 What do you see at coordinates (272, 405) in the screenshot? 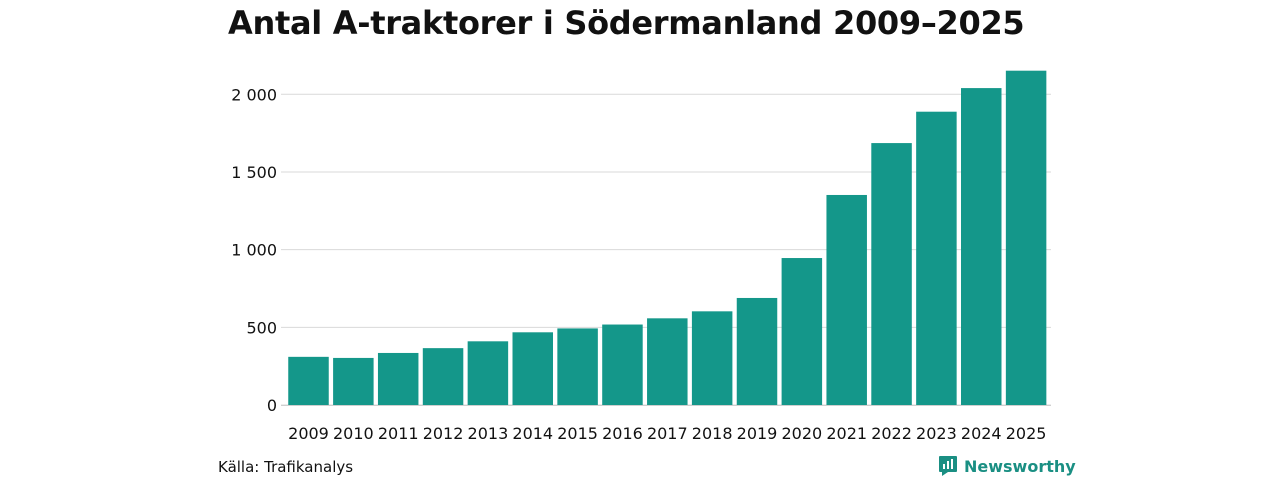
I see `y-tick-label: 0` at bounding box center [272, 405].